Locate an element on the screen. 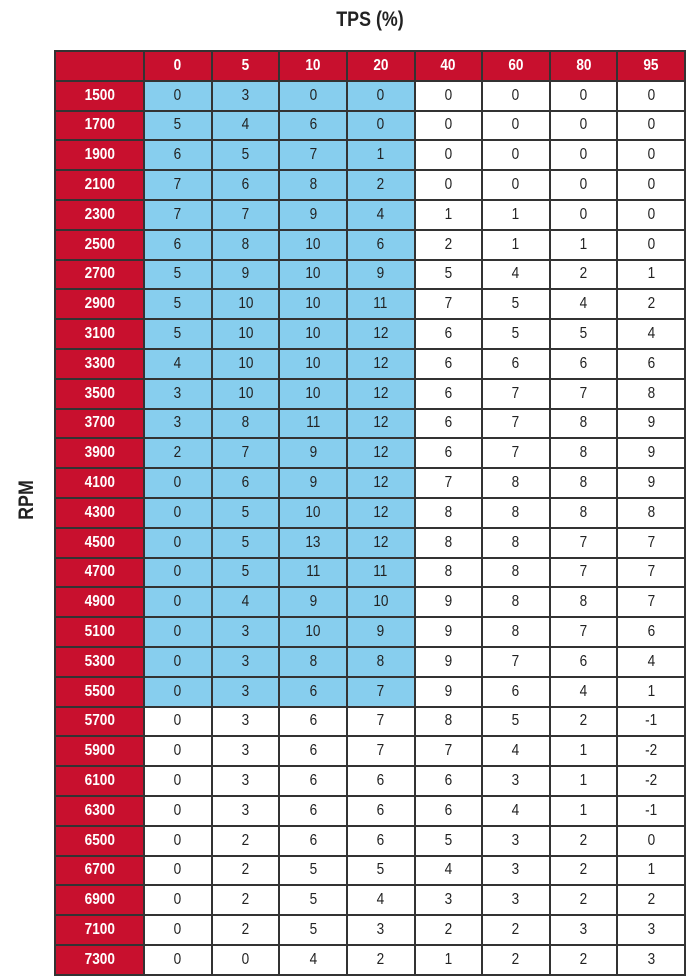 The height and width of the screenshot is (976, 700). table-row: 5900 0 3 6 7 7 4 1 -2 is located at coordinates (370, 751).